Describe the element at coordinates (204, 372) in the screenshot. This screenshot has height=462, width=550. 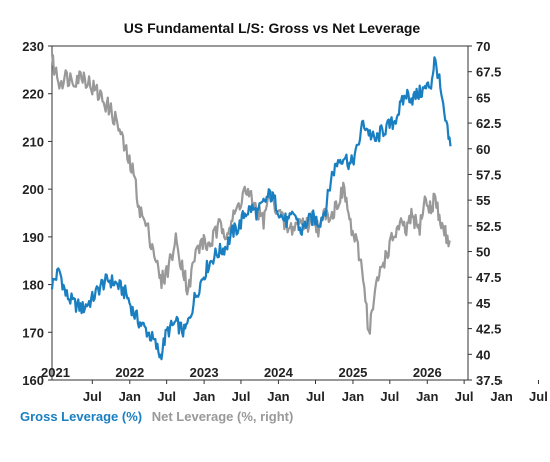
I see `year-label: 2023` at that location.